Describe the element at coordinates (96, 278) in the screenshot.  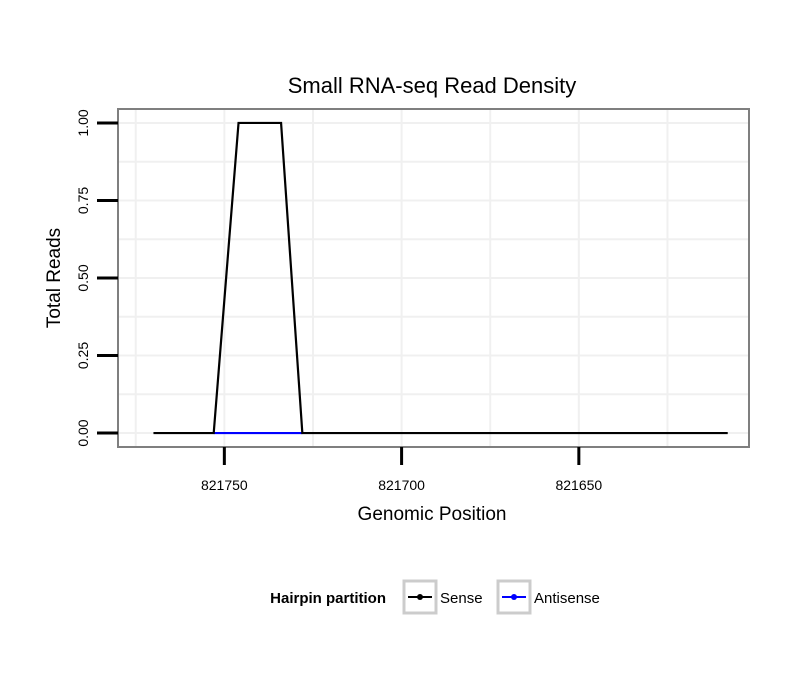
I see `y-axis: 0.00 0.25 0.50 0.75 1.00` at that location.